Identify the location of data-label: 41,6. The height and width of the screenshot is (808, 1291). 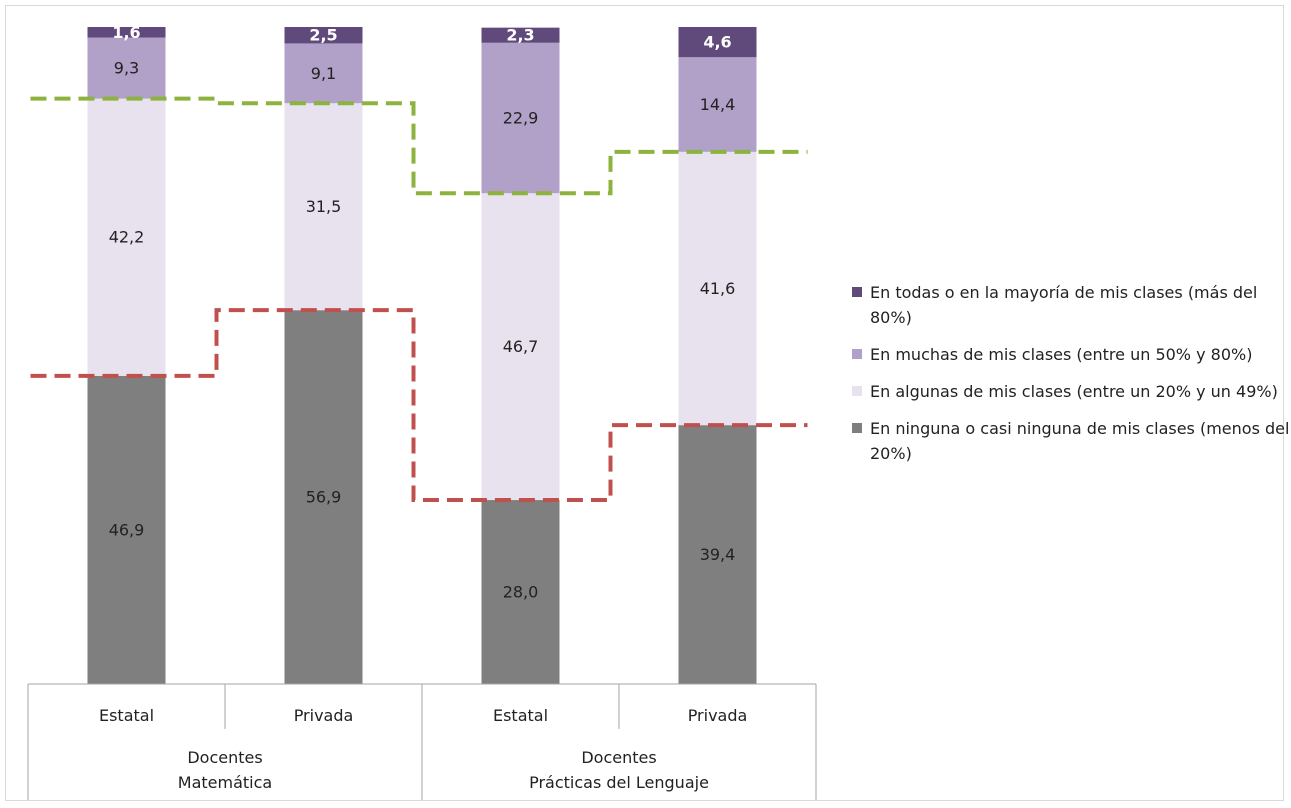
(718, 288).